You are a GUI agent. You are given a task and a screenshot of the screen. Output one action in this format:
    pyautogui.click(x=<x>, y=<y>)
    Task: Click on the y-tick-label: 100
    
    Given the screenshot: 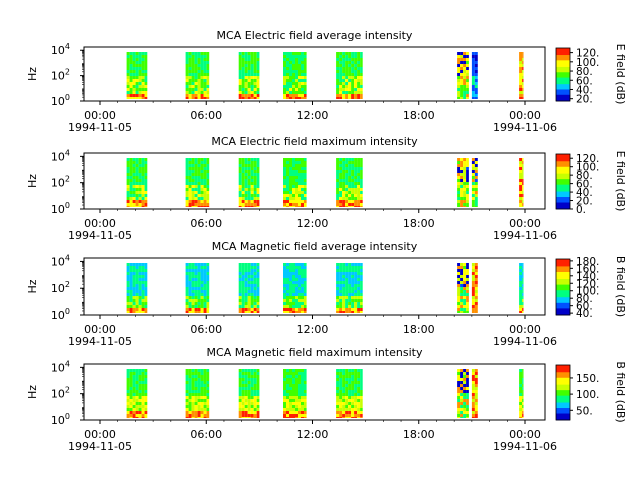 What is the action you would take?
    pyautogui.click(x=60, y=419)
    